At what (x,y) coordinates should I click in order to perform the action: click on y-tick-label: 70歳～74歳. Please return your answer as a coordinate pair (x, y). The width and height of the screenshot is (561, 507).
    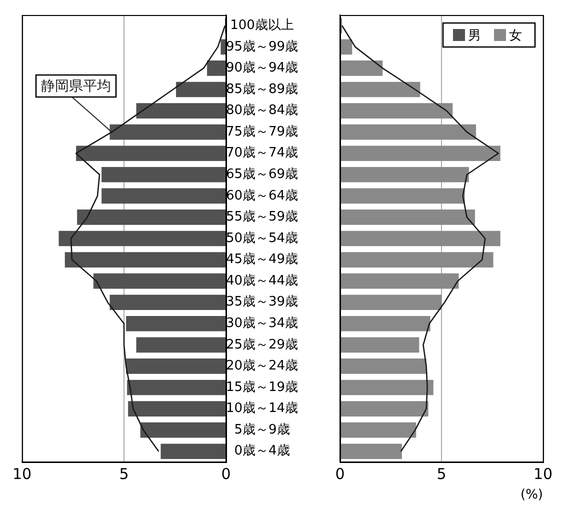
    Looking at the image, I should click on (262, 153).